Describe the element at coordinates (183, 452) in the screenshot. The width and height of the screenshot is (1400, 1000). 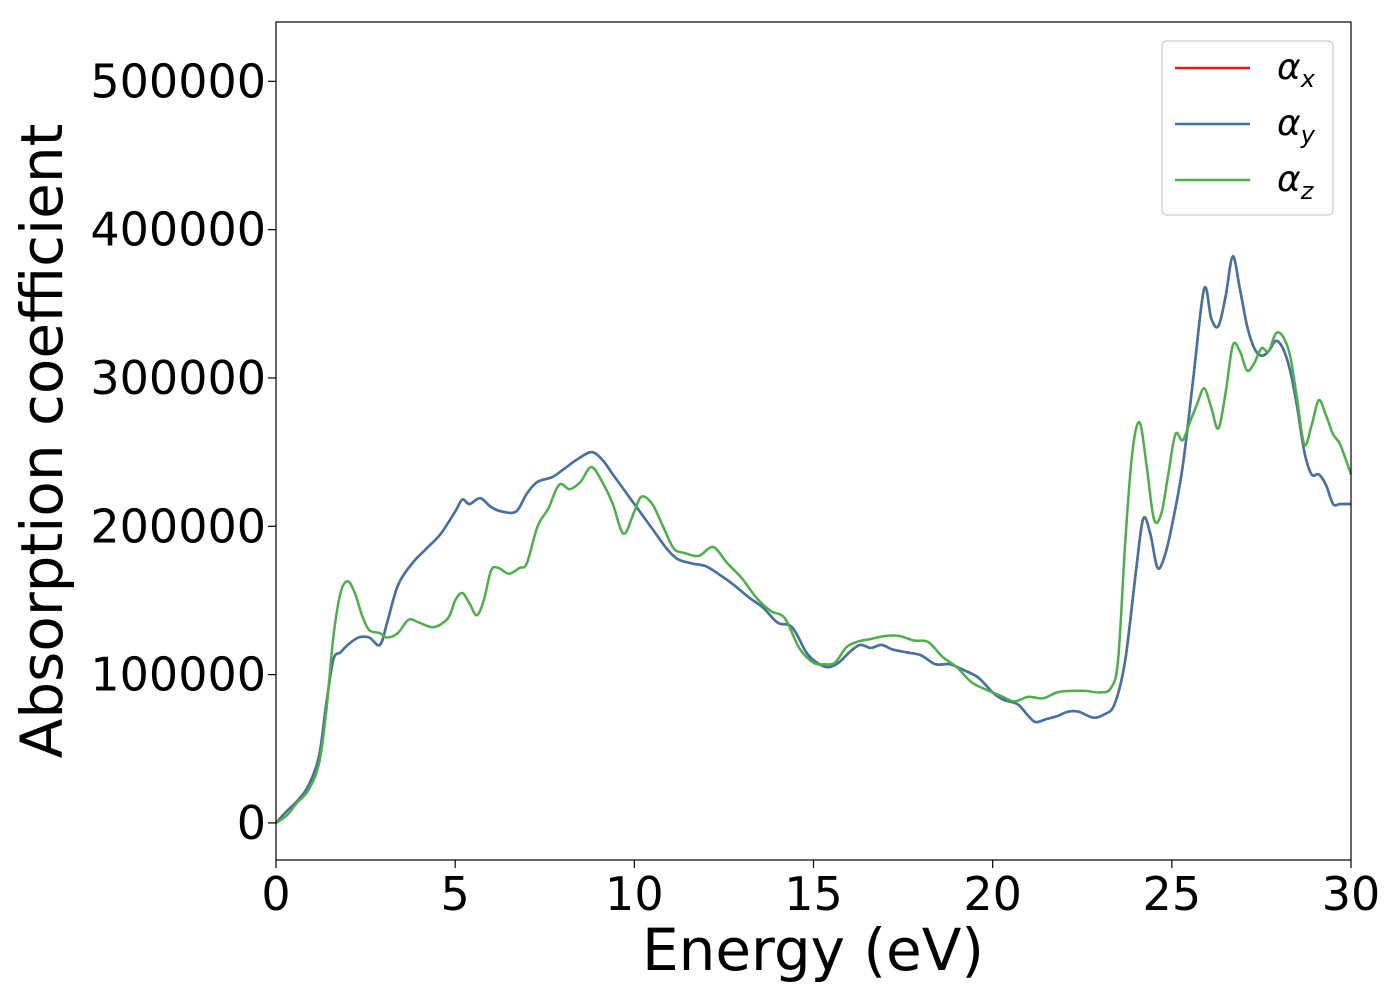
I see `y-axis: 0 100000 200000 300000 400000 500000` at that location.